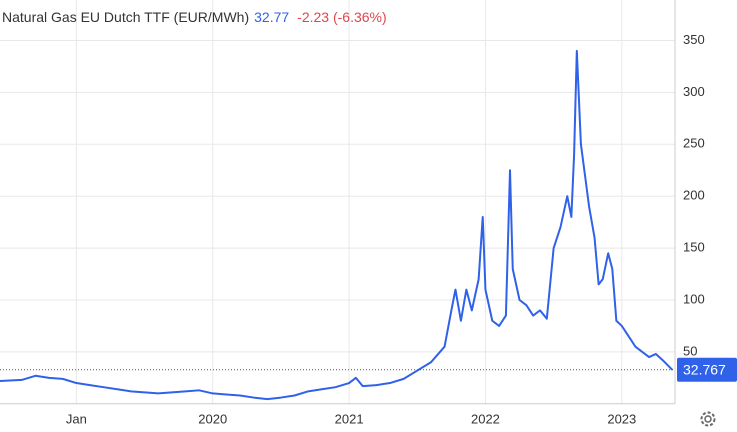  What do you see at coordinates (341, 17) in the screenshot?
I see `change: -2.23 (-6.36%)` at bounding box center [341, 17].